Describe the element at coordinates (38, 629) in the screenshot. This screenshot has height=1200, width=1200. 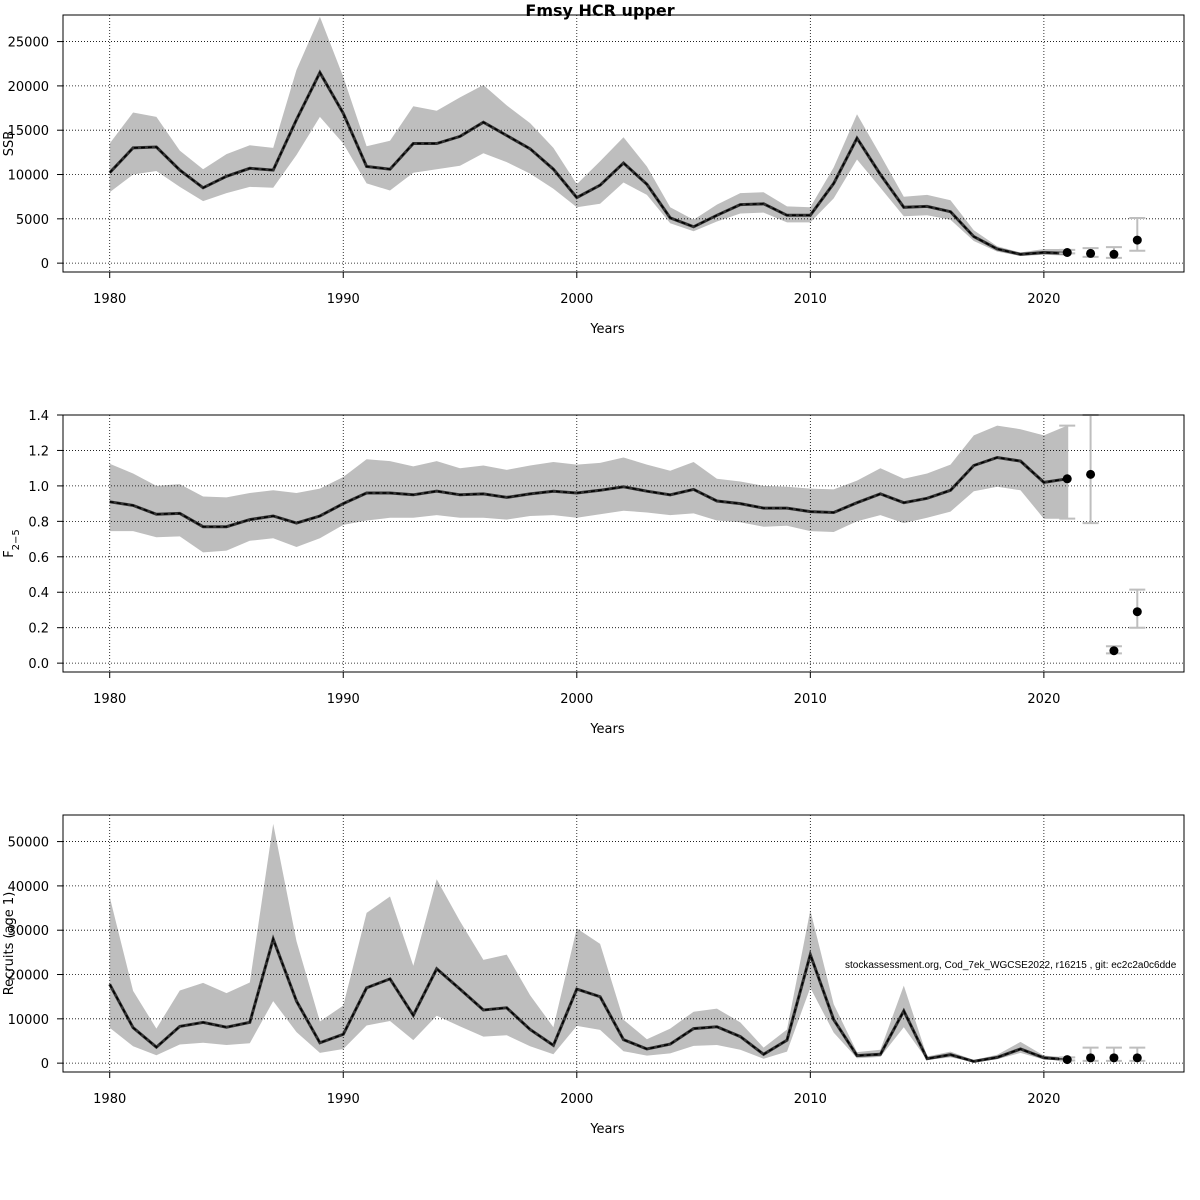
I see `fbar-y-tick-label: 0.2` at that location.